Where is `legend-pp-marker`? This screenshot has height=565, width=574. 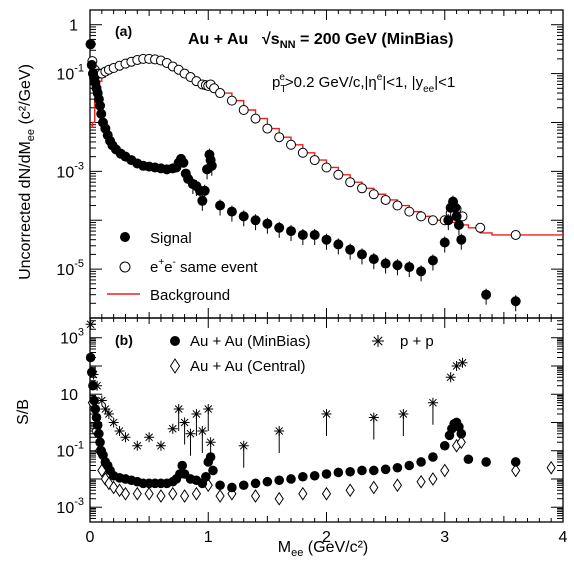 legend-pp-marker is located at coordinates (378, 341).